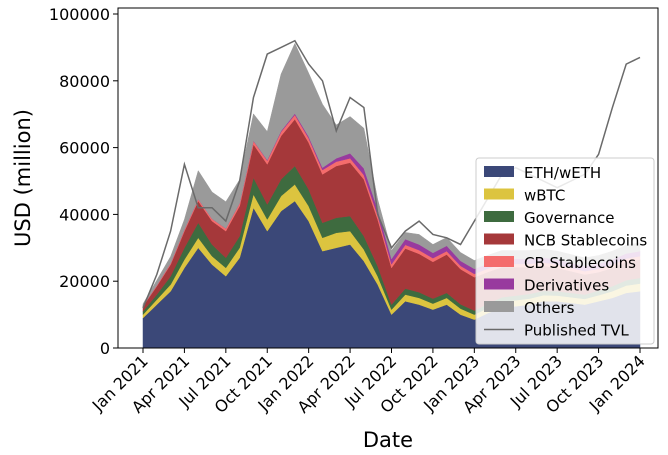 This screenshot has height=455, width=668. What do you see at coordinates (84, 148) in the screenshot?
I see `y-tick-label: 60000` at bounding box center [84, 148].